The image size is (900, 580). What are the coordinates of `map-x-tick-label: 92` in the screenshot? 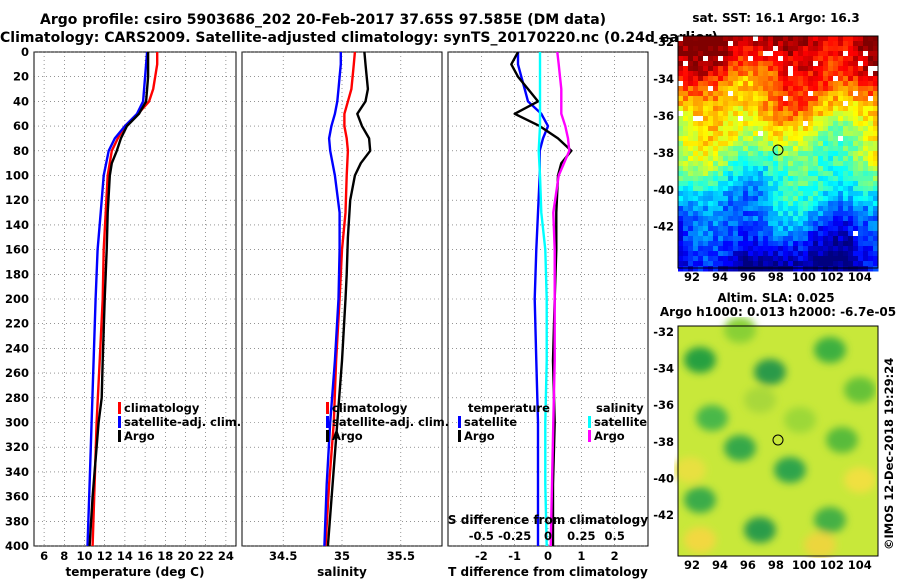 It's located at (692, 277).